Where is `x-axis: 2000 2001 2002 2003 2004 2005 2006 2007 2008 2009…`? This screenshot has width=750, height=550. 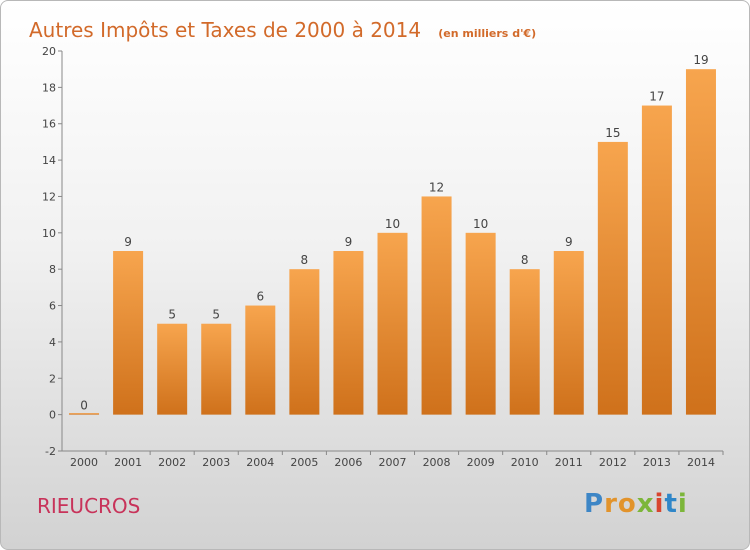 x-axis: 2000 2001 2002 2003 2004 2005 2006 2007 2008 2009… is located at coordinates (393, 459).